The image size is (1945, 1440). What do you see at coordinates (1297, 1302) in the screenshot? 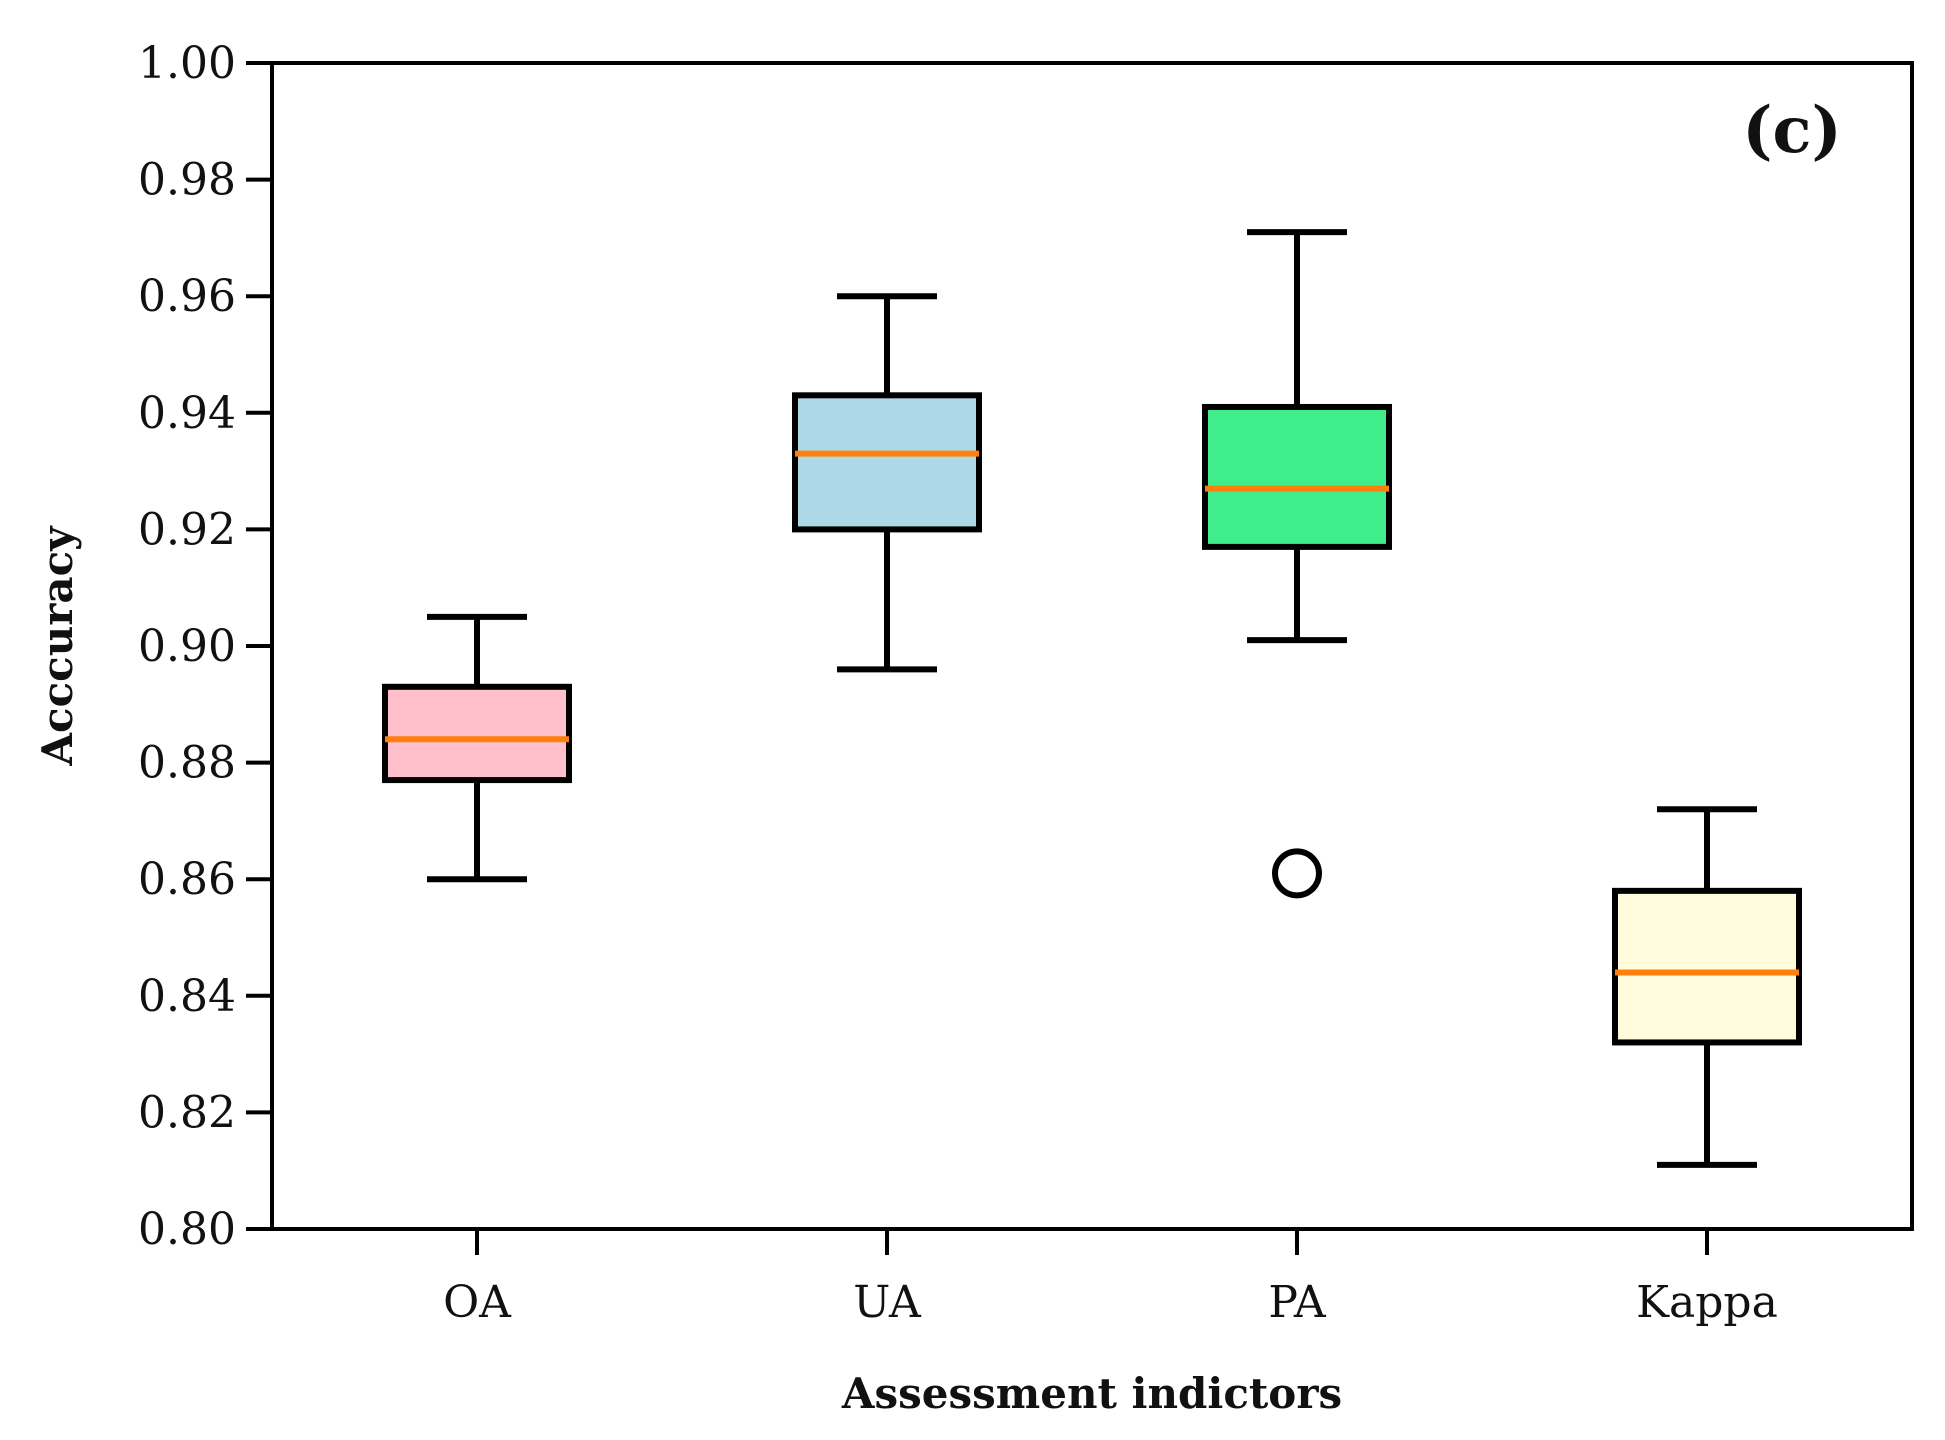
I see `x-tick-label: PA` at bounding box center [1297, 1302].